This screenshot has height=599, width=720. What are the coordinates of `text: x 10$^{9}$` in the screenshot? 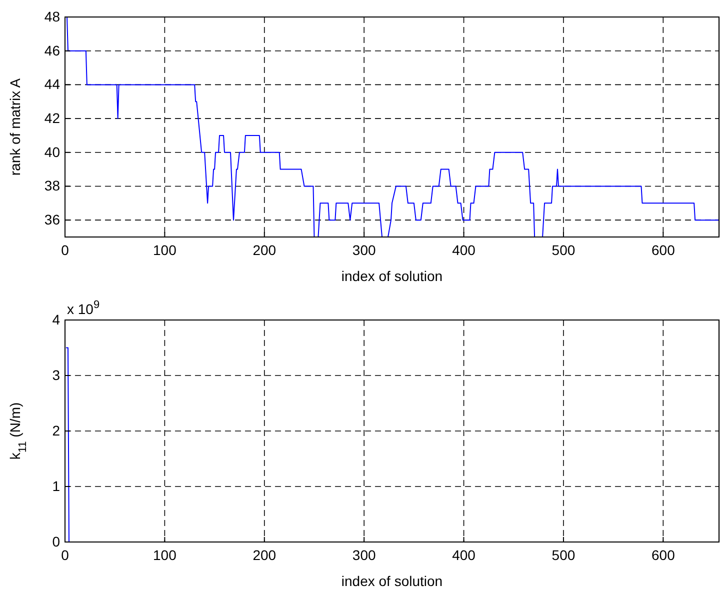 It's located at (83, 308).